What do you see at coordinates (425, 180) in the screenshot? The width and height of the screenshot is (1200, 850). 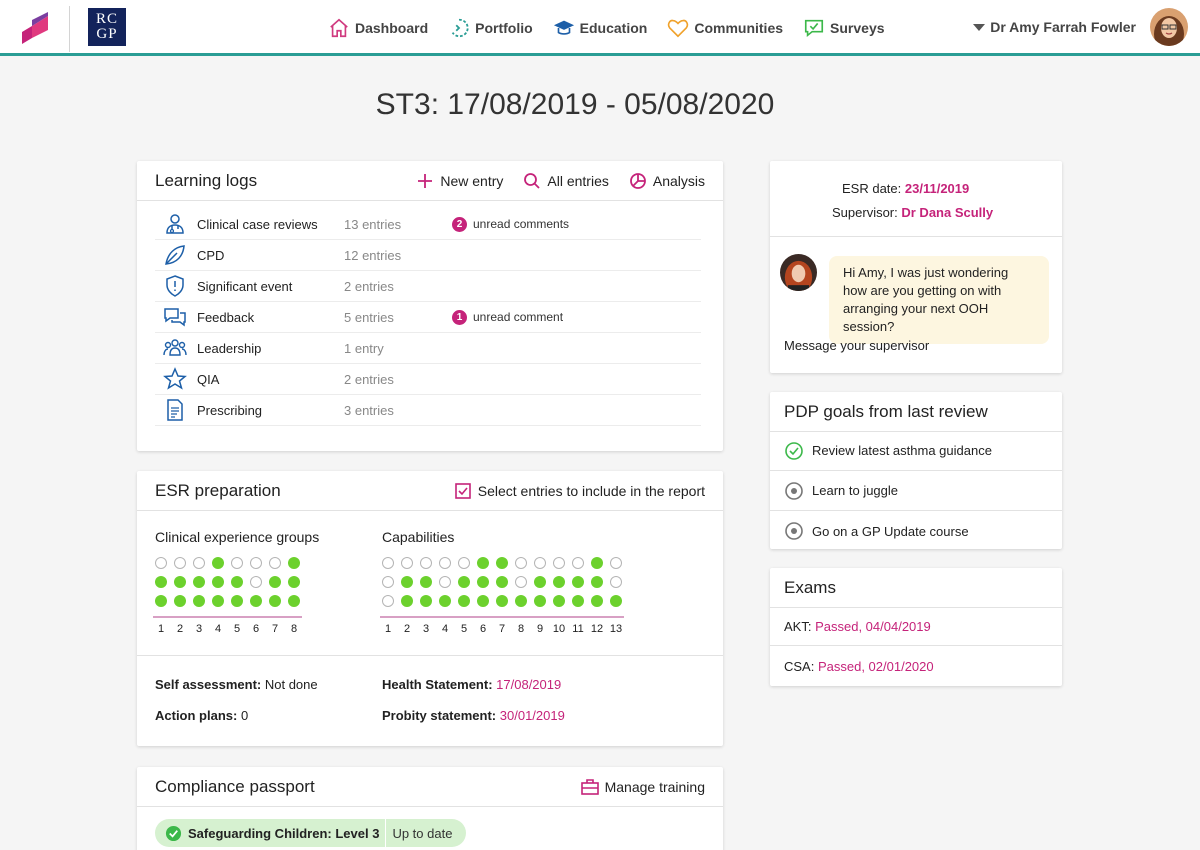 I see `plus-icon` at bounding box center [425, 180].